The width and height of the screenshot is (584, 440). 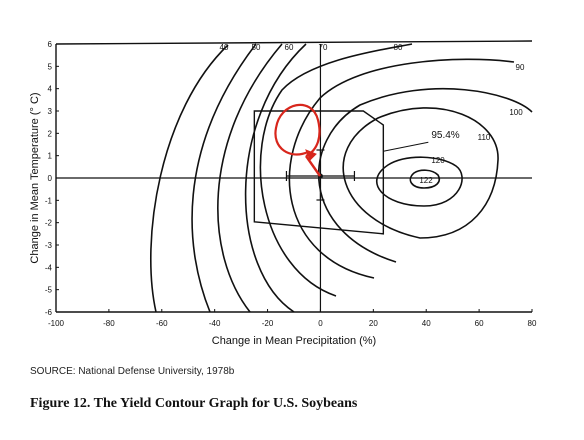 What do you see at coordinates (294, 42) in the screenshot?
I see `top-frame-line` at bounding box center [294, 42].